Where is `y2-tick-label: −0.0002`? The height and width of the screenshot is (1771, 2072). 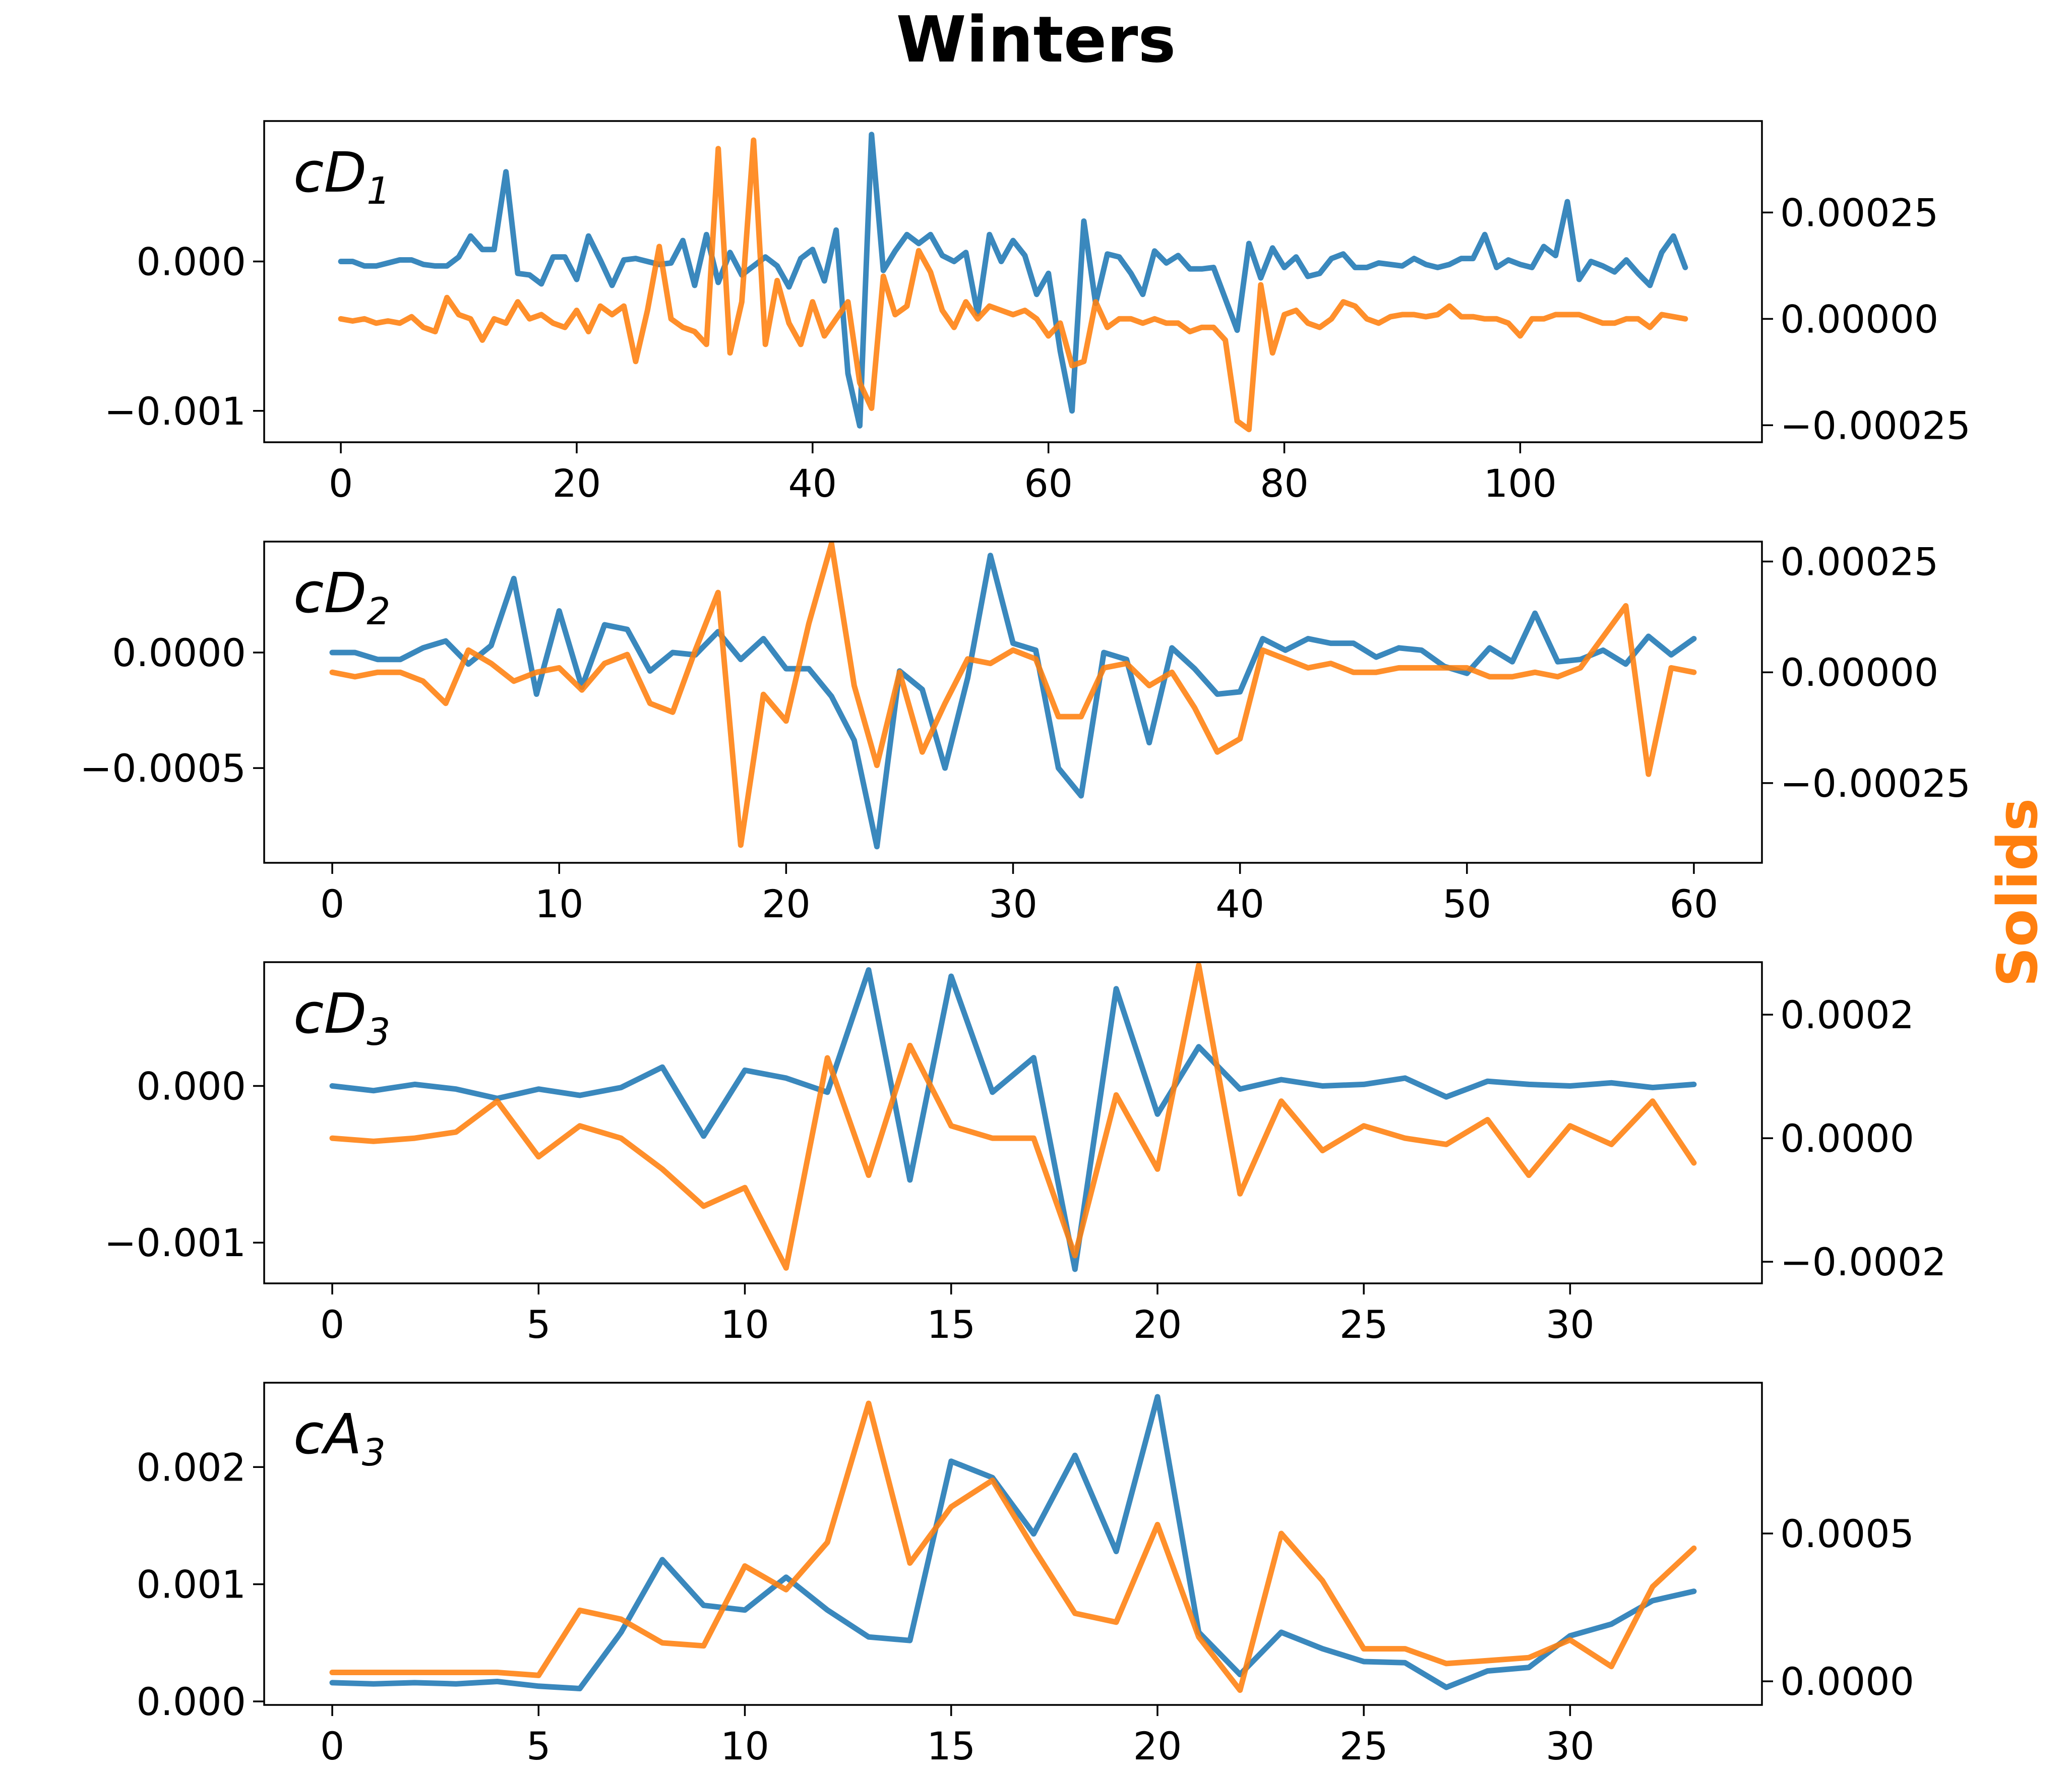 y2-tick-label: −0.0002 is located at coordinates (1863, 1261).